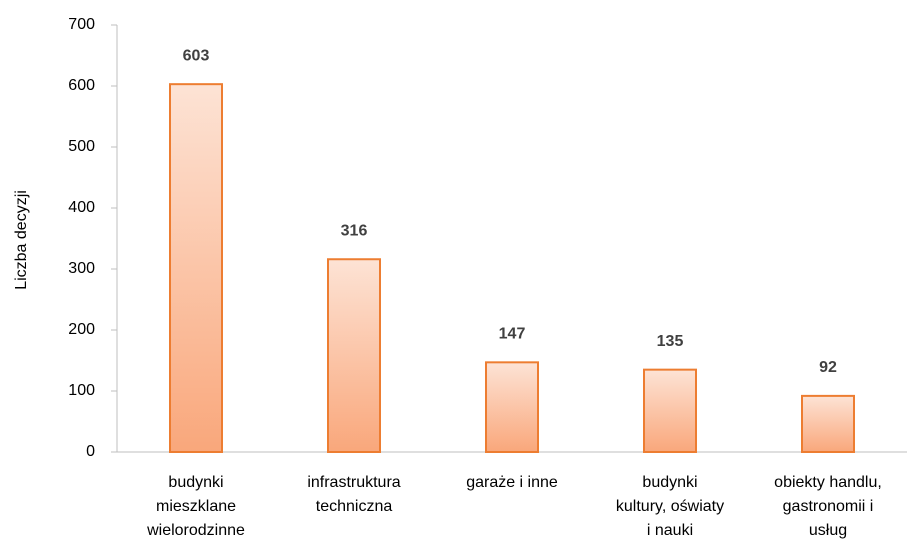 The width and height of the screenshot is (907, 551). What do you see at coordinates (354, 230) in the screenshot?
I see `value-label: 316` at bounding box center [354, 230].